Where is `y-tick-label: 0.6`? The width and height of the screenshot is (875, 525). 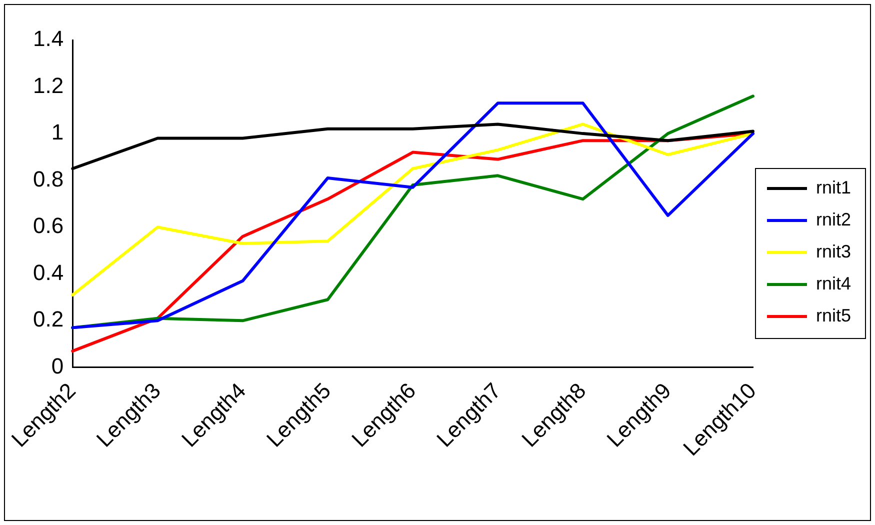
y-tick-label: 0.6 is located at coordinates (48, 225).